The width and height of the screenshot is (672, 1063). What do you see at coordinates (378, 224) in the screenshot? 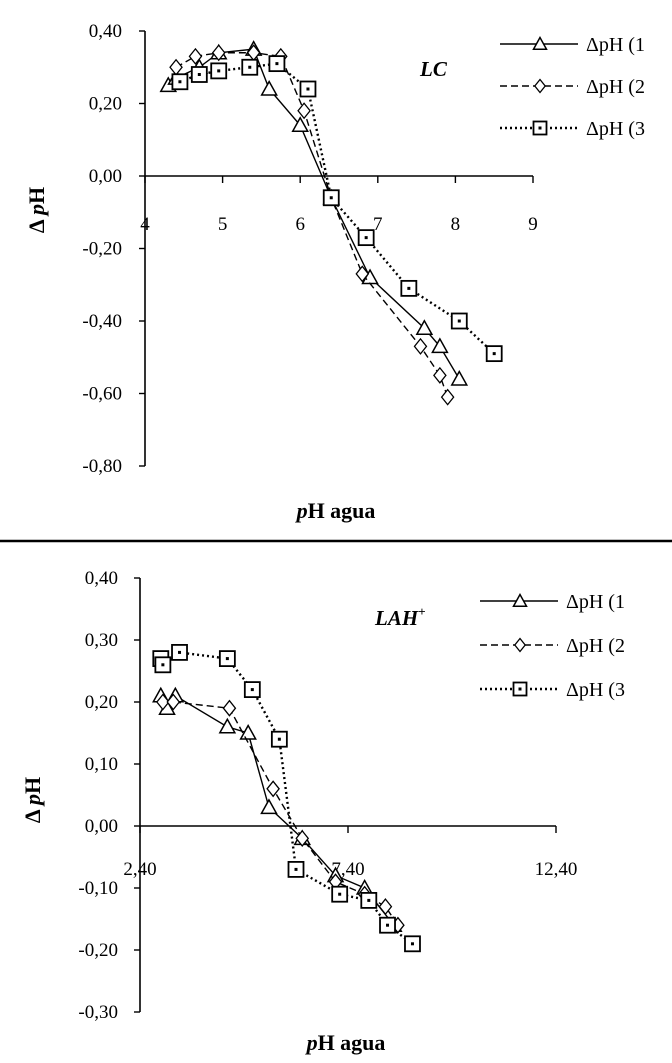
I see `x-tick-label: 7` at bounding box center [378, 224].